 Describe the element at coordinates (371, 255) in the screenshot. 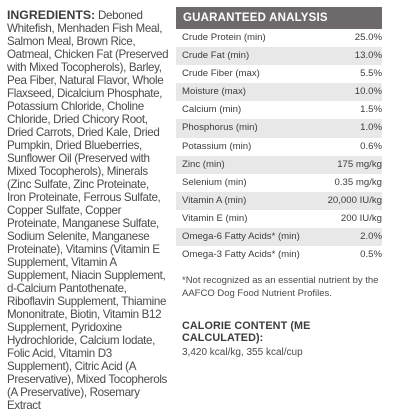

I see `nutrient-value: 0.5%` at that location.